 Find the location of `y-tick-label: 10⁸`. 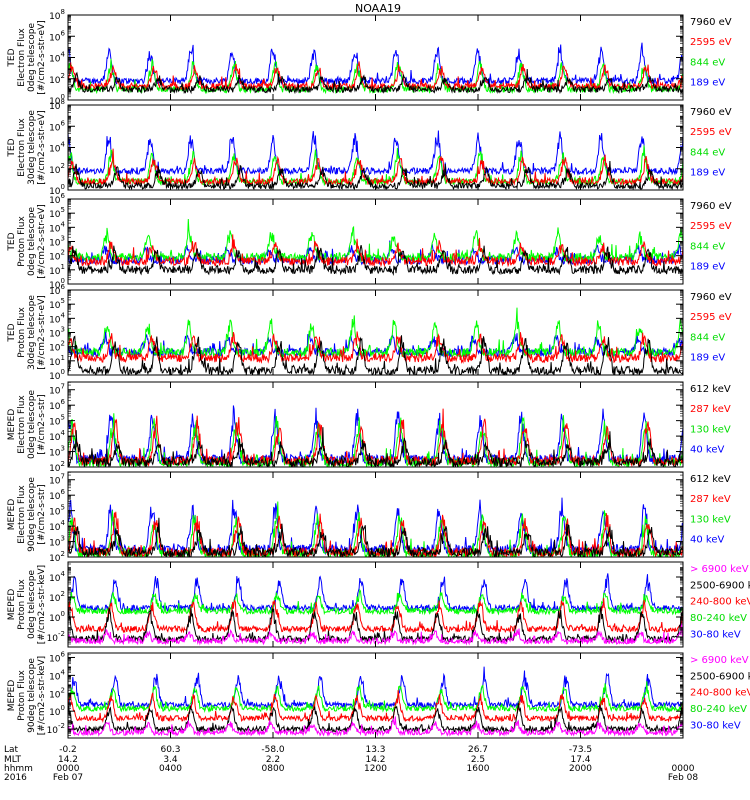

y-tick-label: 10⁸ is located at coordinates (57, 15).